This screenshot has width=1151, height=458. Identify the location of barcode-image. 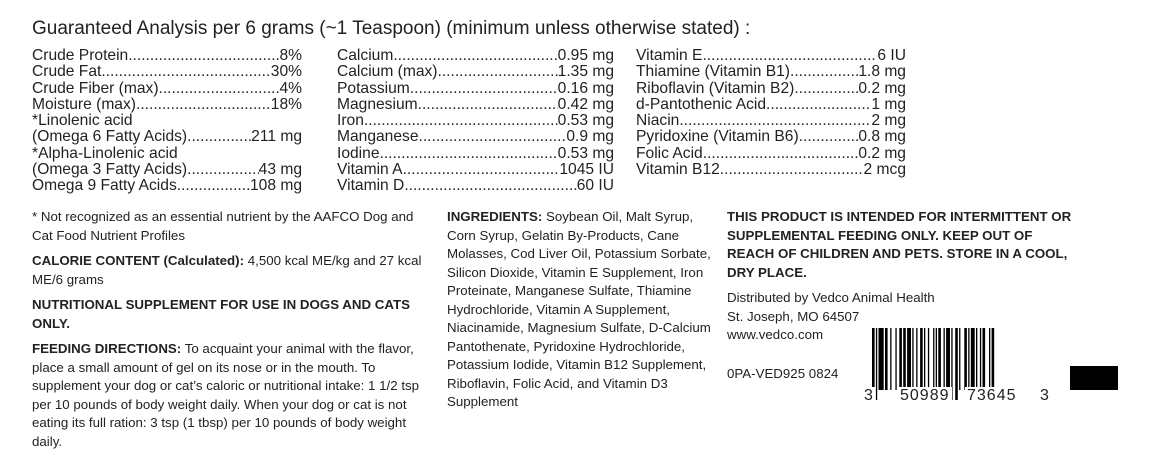
(933, 364).